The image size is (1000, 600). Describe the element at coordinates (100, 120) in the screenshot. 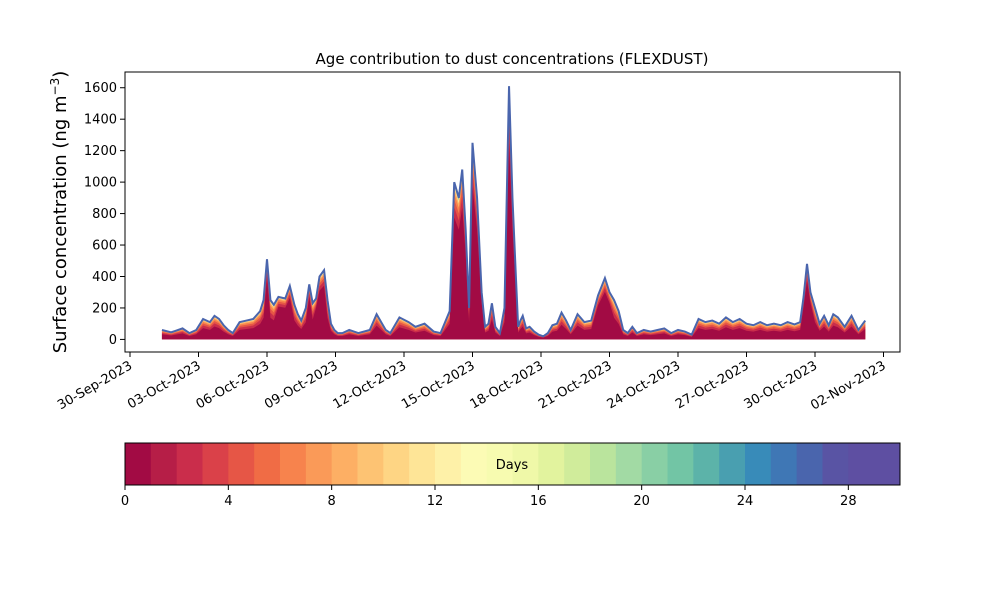

I see `y-tick-label: 1400` at that location.